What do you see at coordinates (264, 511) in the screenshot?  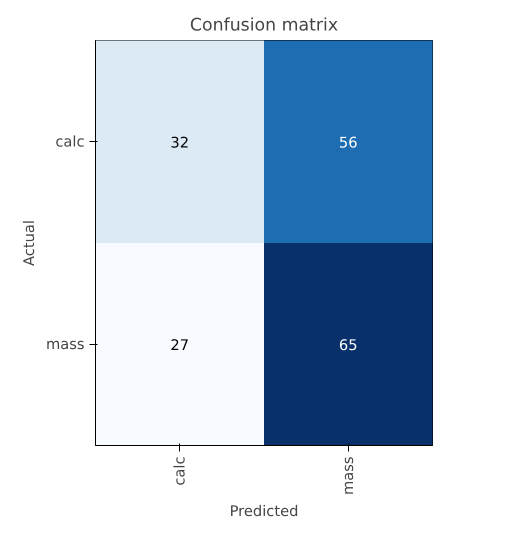 I see `x-axis-title: Predicted` at bounding box center [264, 511].